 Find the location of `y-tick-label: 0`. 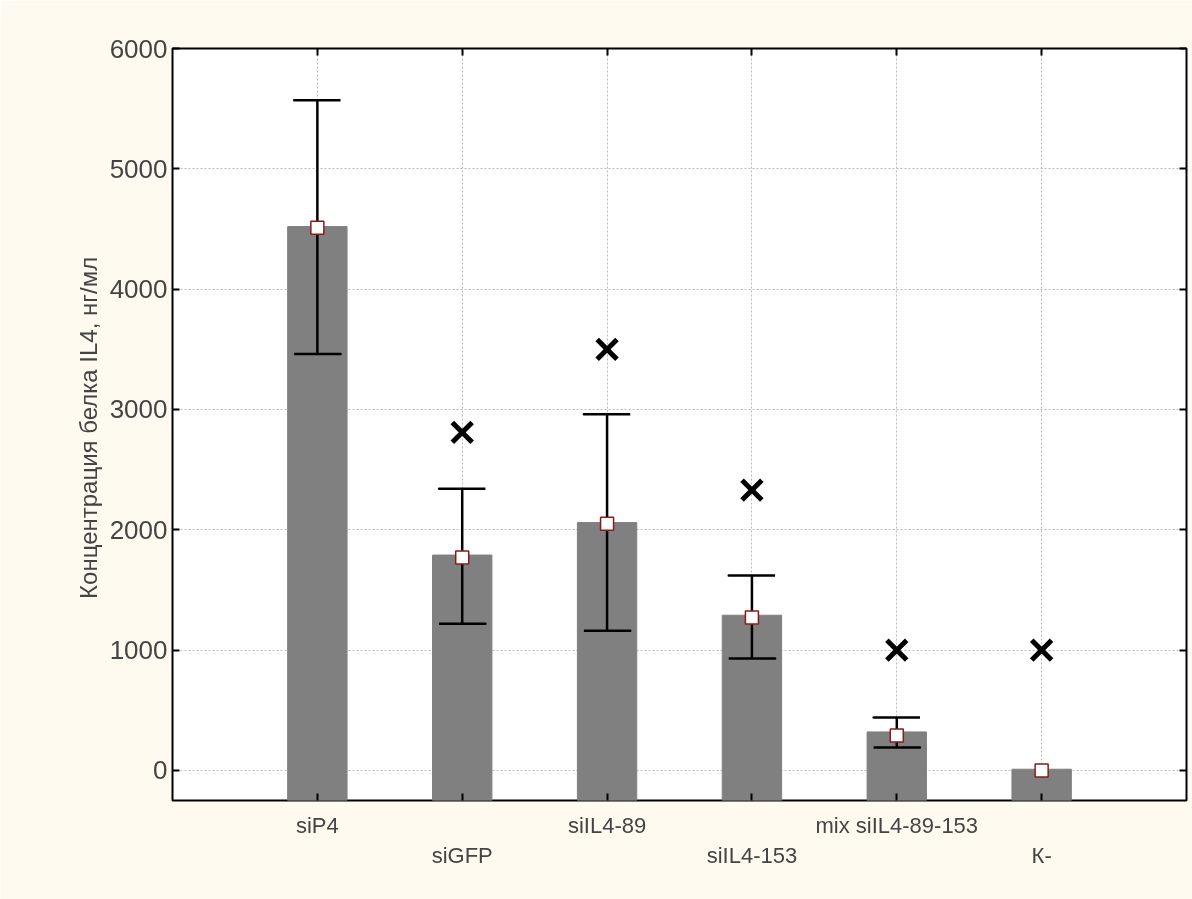

y-tick-label: 0 is located at coordinates (160, 770).